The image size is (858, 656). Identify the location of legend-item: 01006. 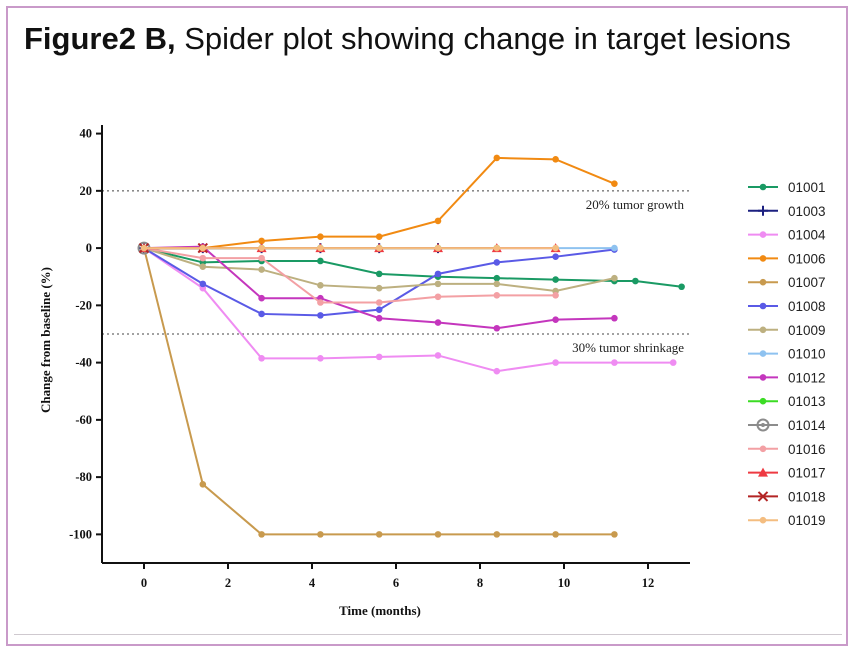
(787, 258).